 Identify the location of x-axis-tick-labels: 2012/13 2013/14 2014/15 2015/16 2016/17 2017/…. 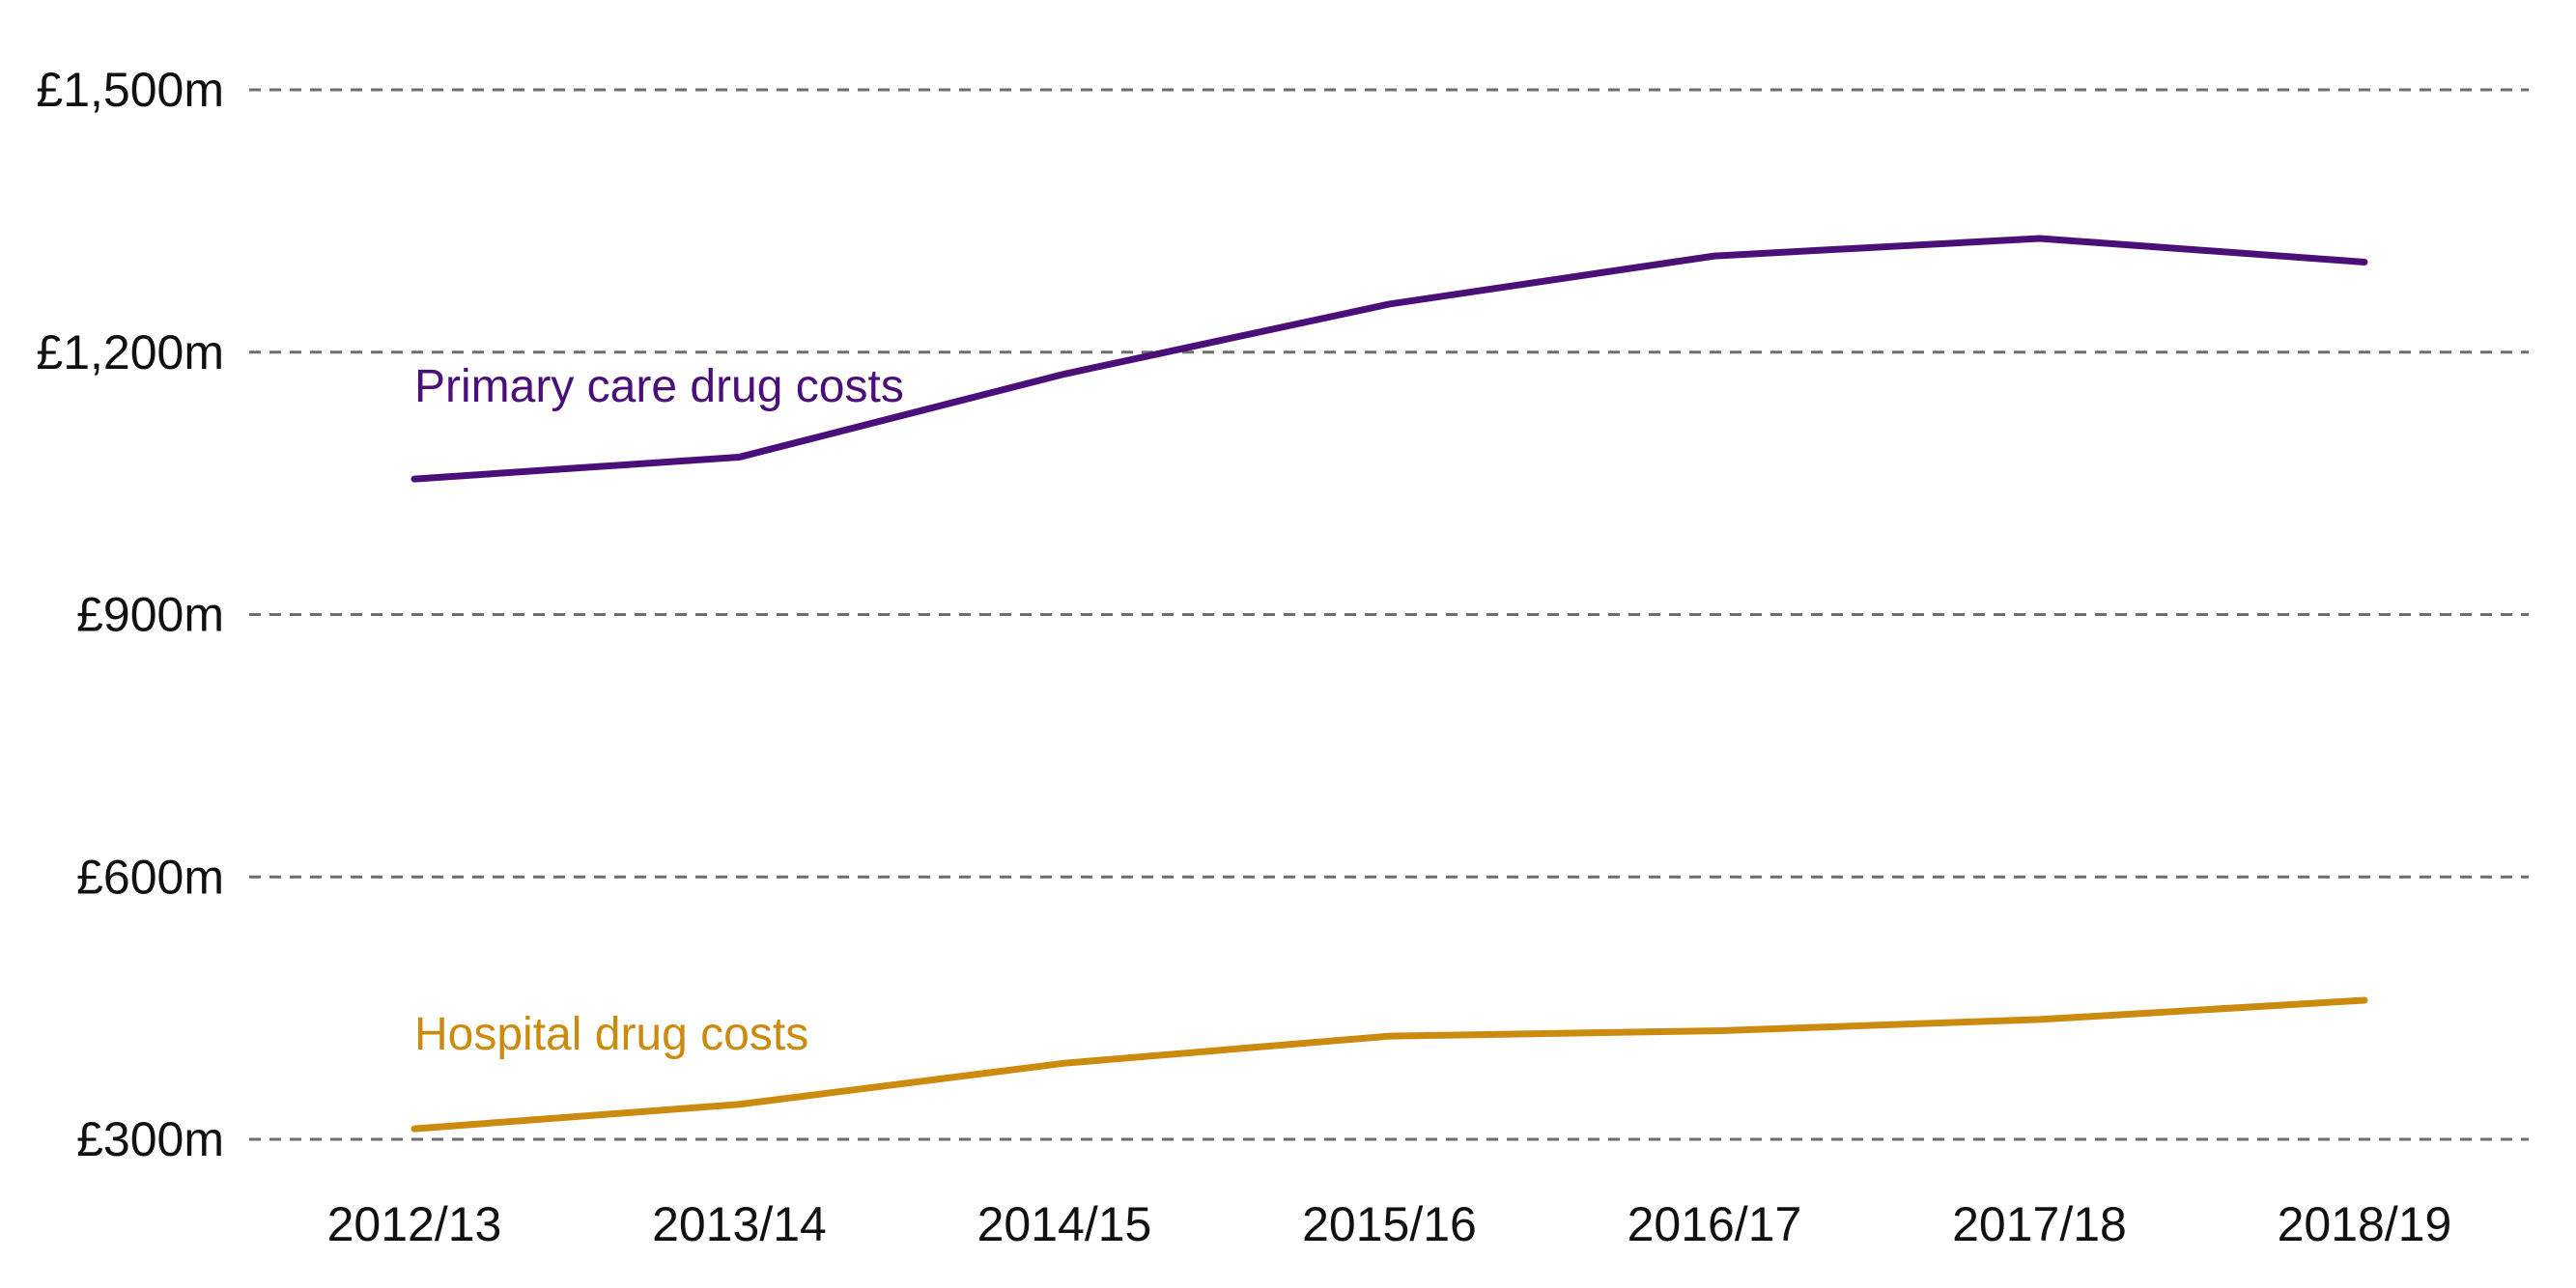
(1389, 1224).